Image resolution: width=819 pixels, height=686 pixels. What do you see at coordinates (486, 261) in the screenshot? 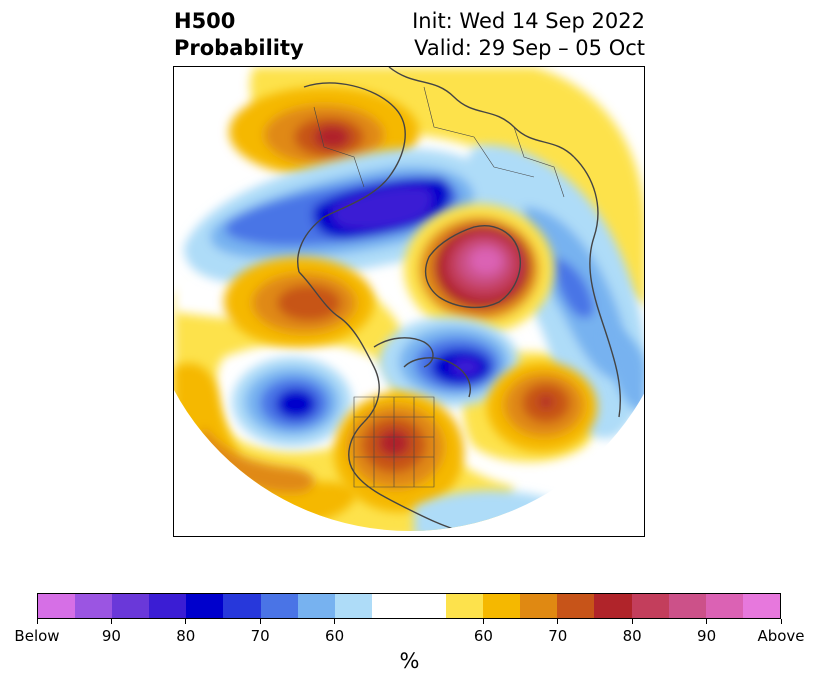
I see `greenland-above-max` at bounding box center [486, 261].